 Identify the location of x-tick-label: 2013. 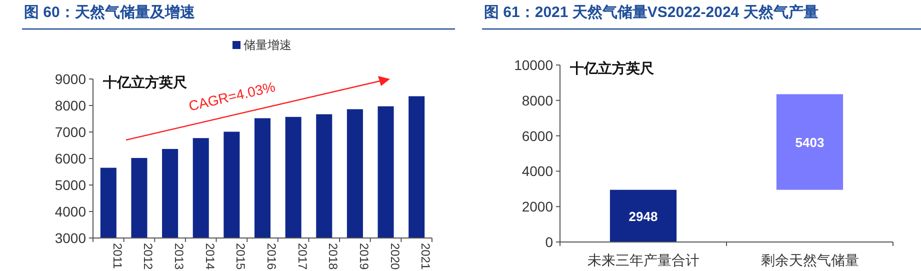
(179, 256).